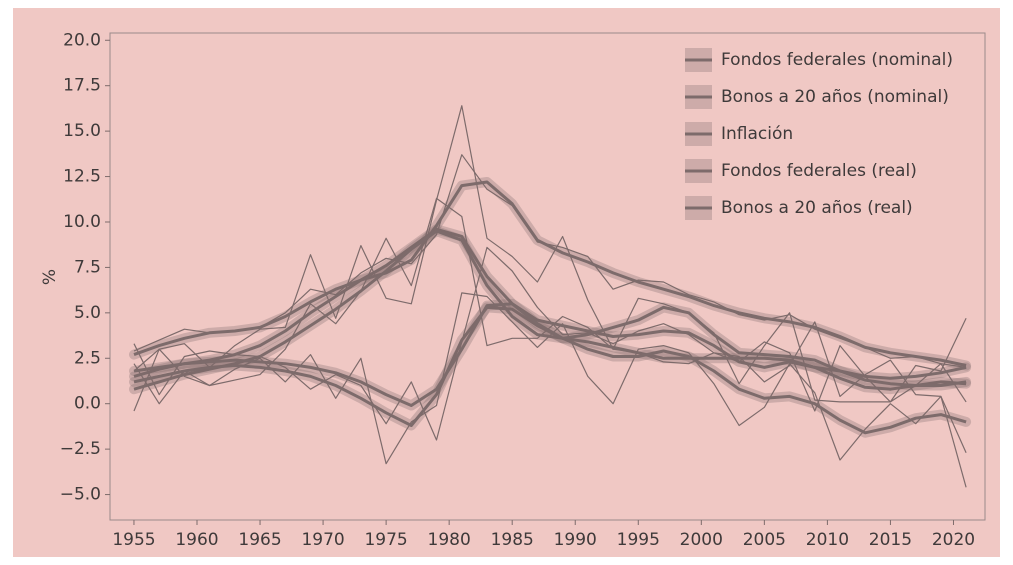 This screenshot has width=1013, height=565. Describe the element at coordinates (819, 171) in the screenshot. I see `legend-label: Fondos federales (real)` at that location.